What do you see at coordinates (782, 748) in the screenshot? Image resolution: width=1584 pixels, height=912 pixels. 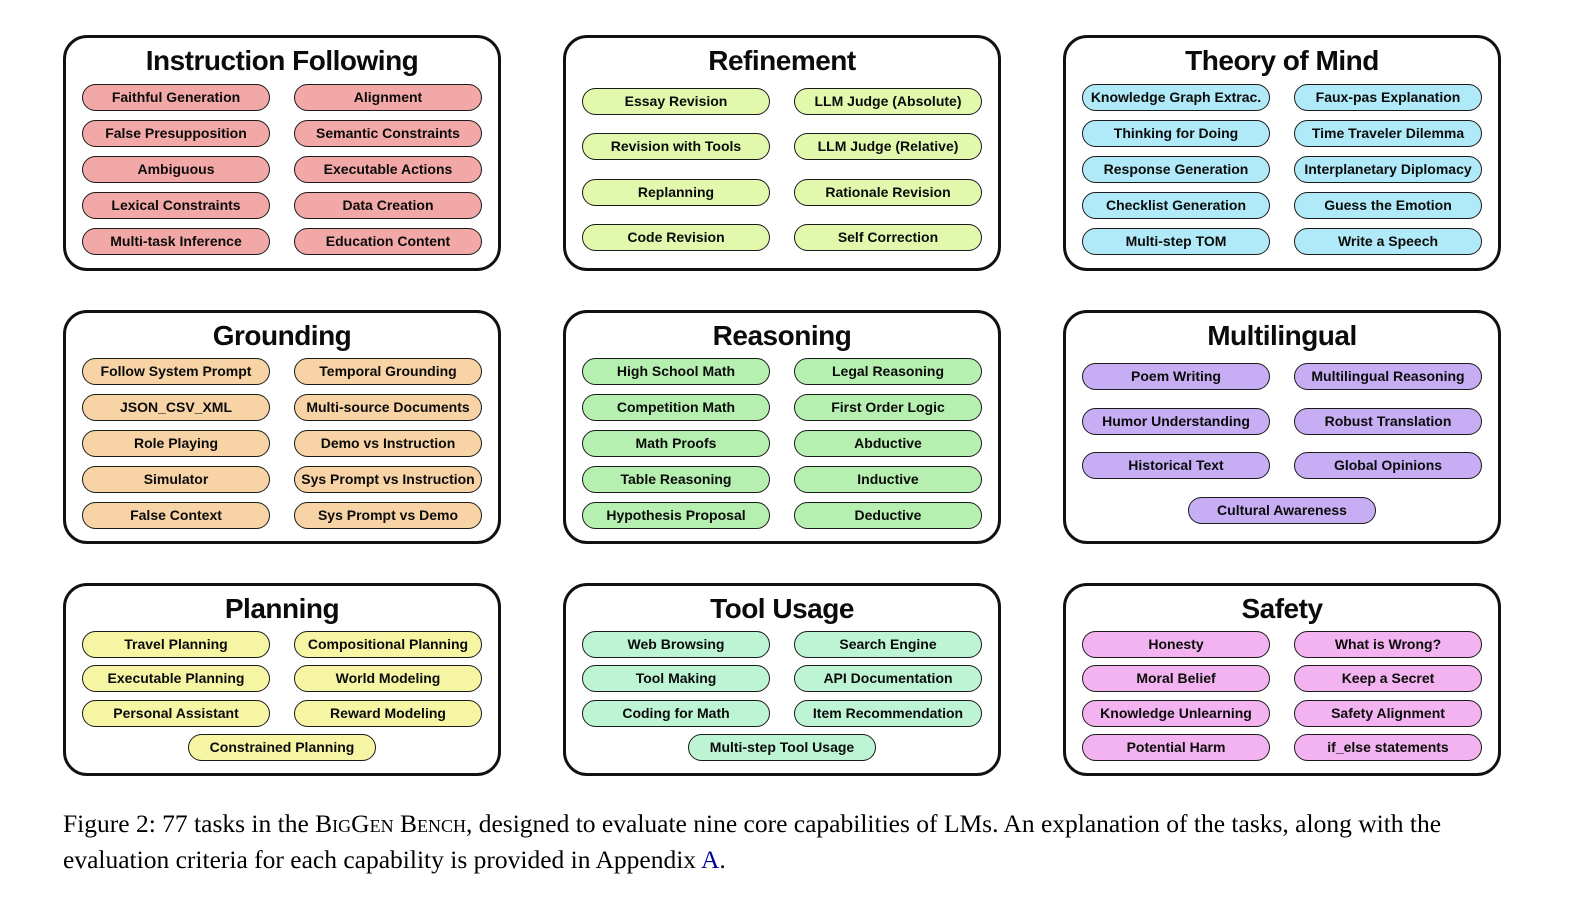 I see `task-pill: Multi-step Tool Usage` at bounding box center [782, 748].